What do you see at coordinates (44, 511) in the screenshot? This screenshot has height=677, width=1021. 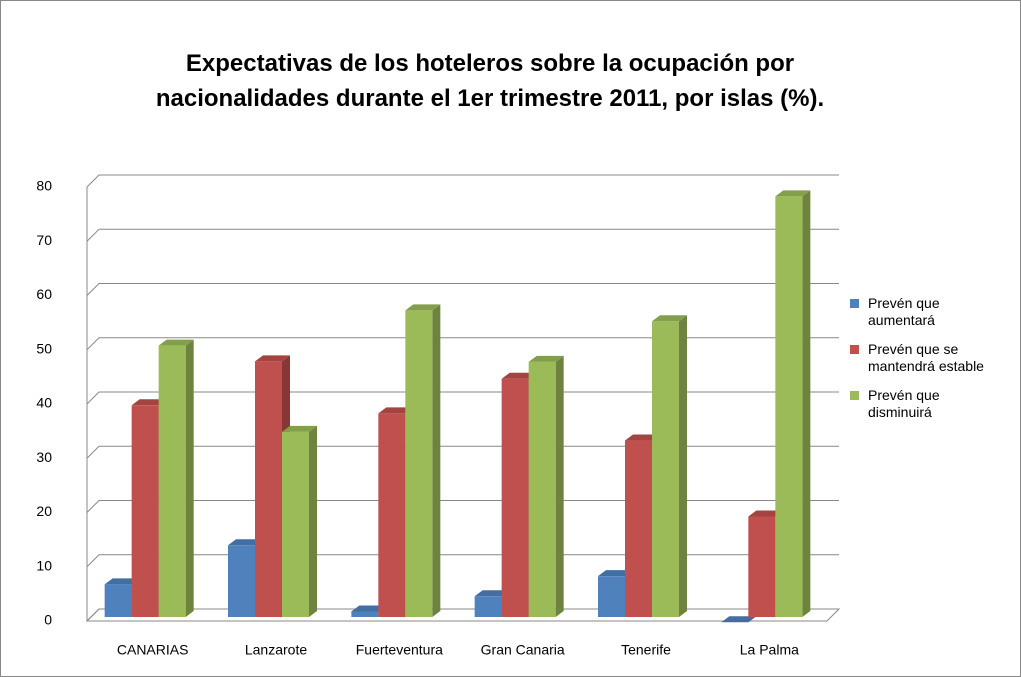 I see `y-tick-label: 20` at bounding box center [44, 511].